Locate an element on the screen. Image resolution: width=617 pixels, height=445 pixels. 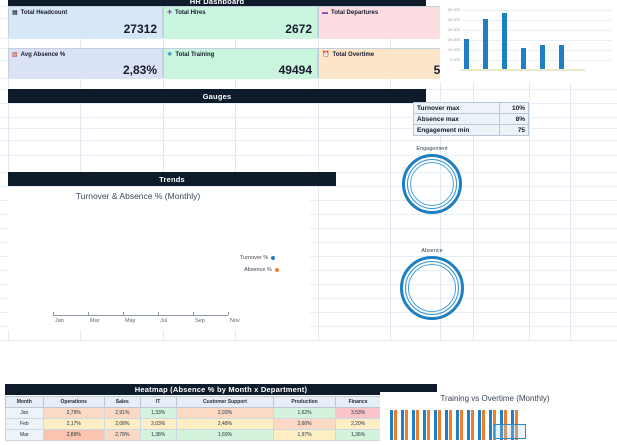
y-tick-label: 10 000 is located at coordinates (453, 49).